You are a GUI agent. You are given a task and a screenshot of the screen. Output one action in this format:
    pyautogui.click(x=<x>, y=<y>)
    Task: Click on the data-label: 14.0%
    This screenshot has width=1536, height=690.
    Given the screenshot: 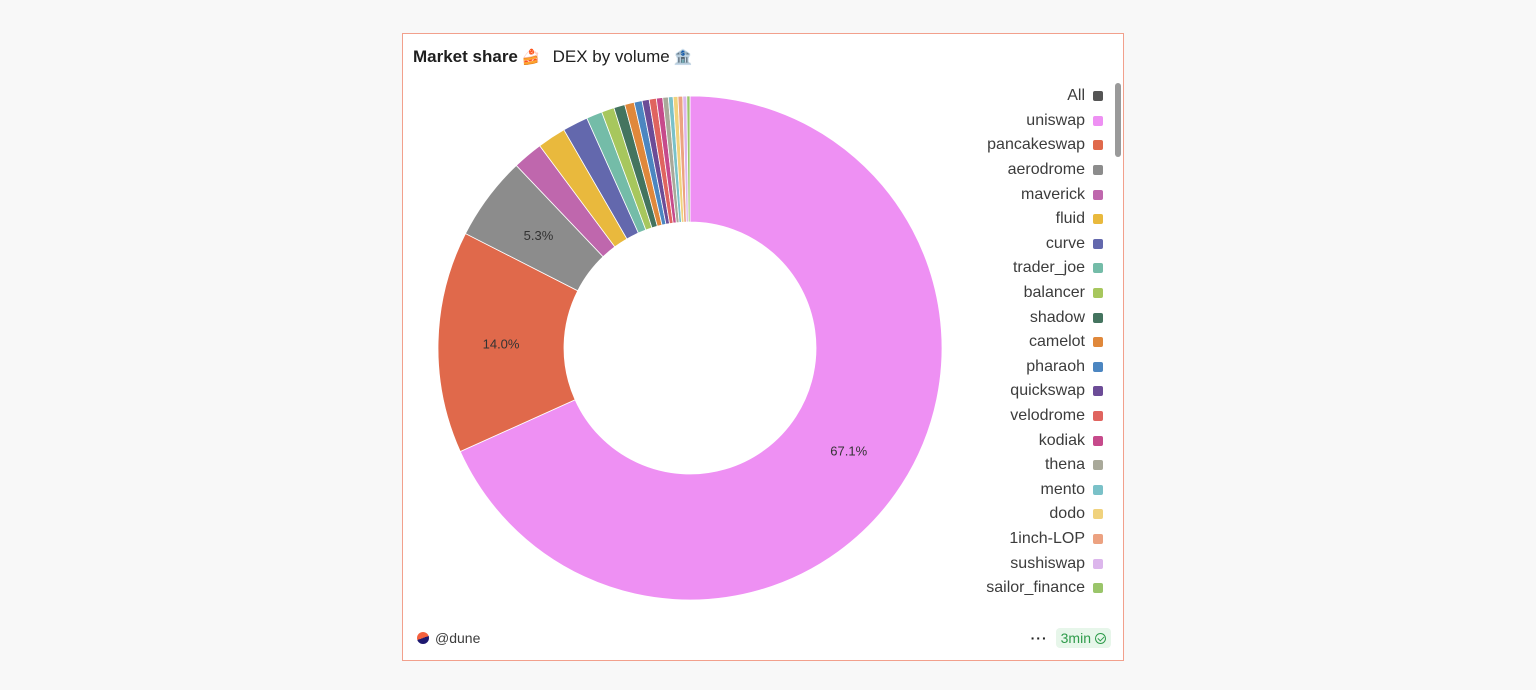 What is the action you would take?
    pyautogui.click(x=501, y=343)
    